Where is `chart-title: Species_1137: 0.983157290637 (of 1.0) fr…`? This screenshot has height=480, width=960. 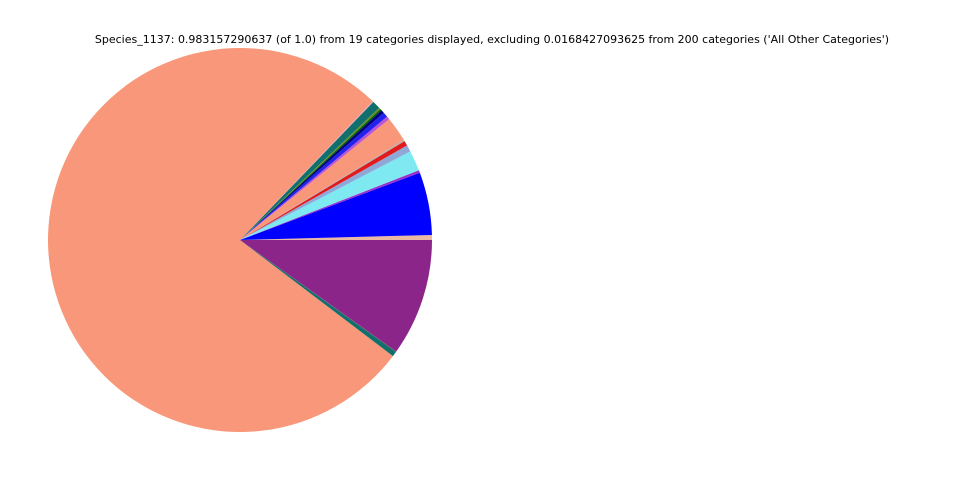
chart-title: Species_1137: 0.983157290637 (of 1.0) fr… is located at coordinates (492, 39).